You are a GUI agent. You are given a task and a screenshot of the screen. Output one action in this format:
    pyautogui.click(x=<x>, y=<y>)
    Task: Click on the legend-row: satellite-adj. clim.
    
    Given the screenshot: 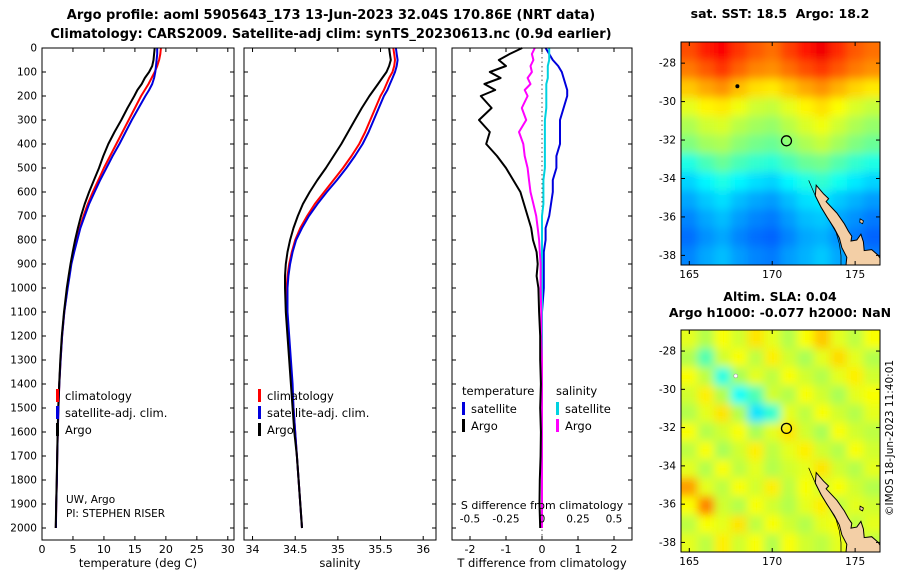 What is the action you would take?
    pyautogui.click(x=313, y=412)
    